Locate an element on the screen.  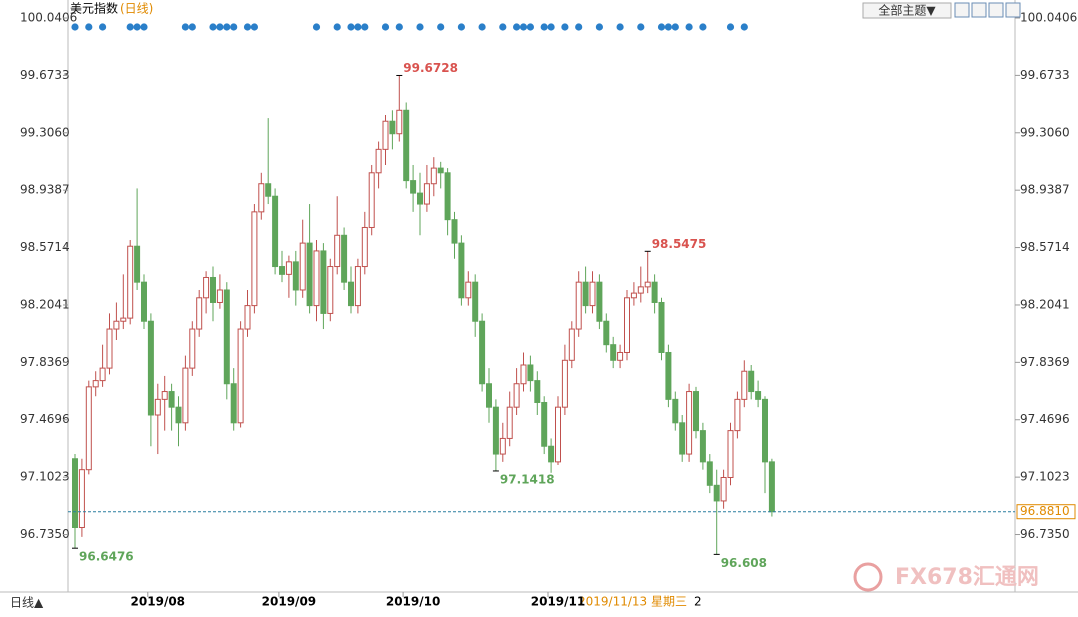
zoom-button is located at coordinates (962, 10).